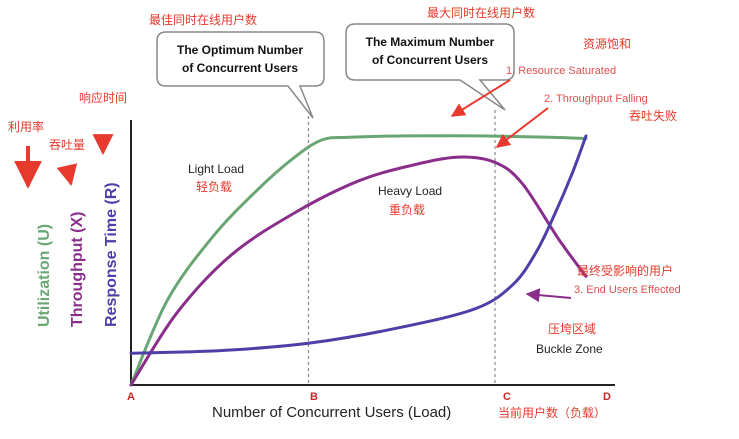 The height and width of the screenshot is (439, 739). What do you see at coordinates (653, 115) in the screenshot?
I see `annotation-throughput-falling-cn: 吞吐失败` at bounding box center [653, 115].